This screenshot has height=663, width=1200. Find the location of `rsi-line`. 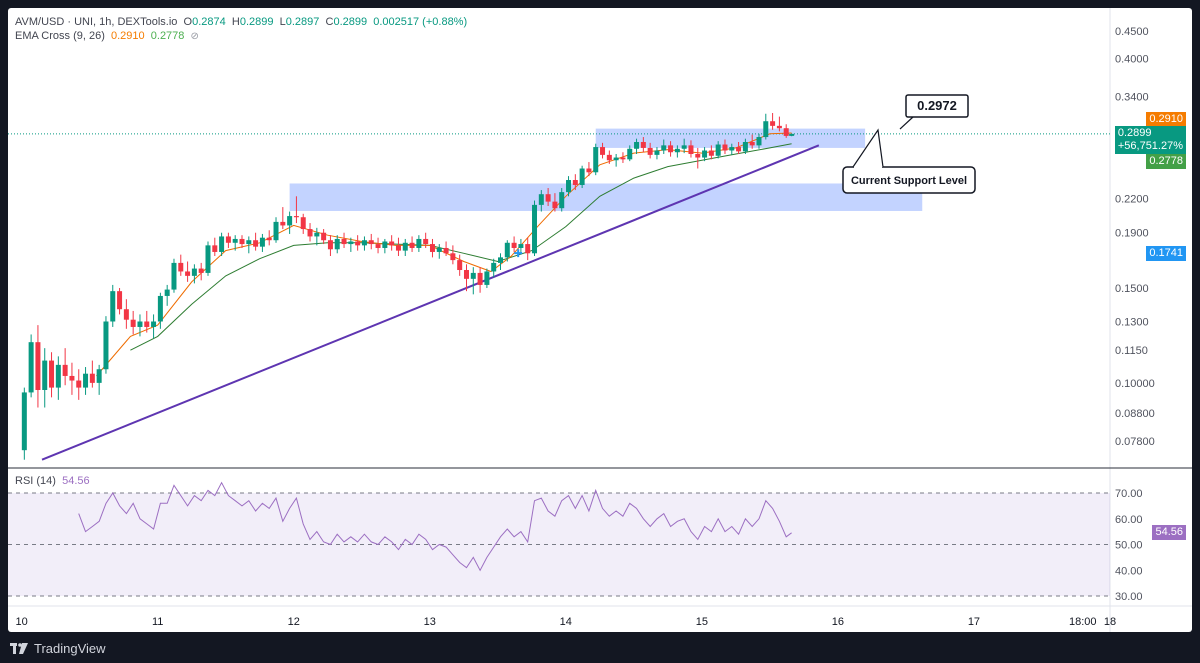

rsi-line is located at coordinates (435, 526).